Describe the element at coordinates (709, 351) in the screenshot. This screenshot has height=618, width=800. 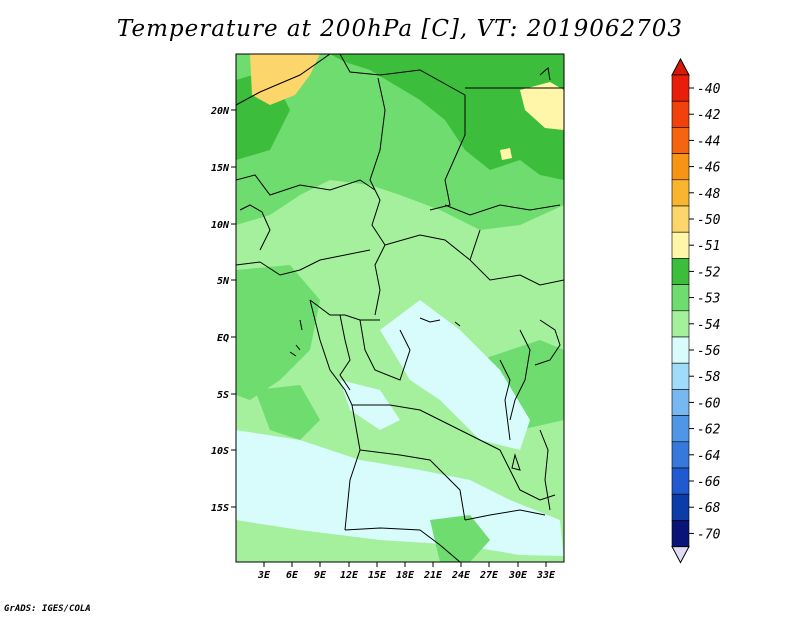
I see `colorbar-label: -56` at that location.